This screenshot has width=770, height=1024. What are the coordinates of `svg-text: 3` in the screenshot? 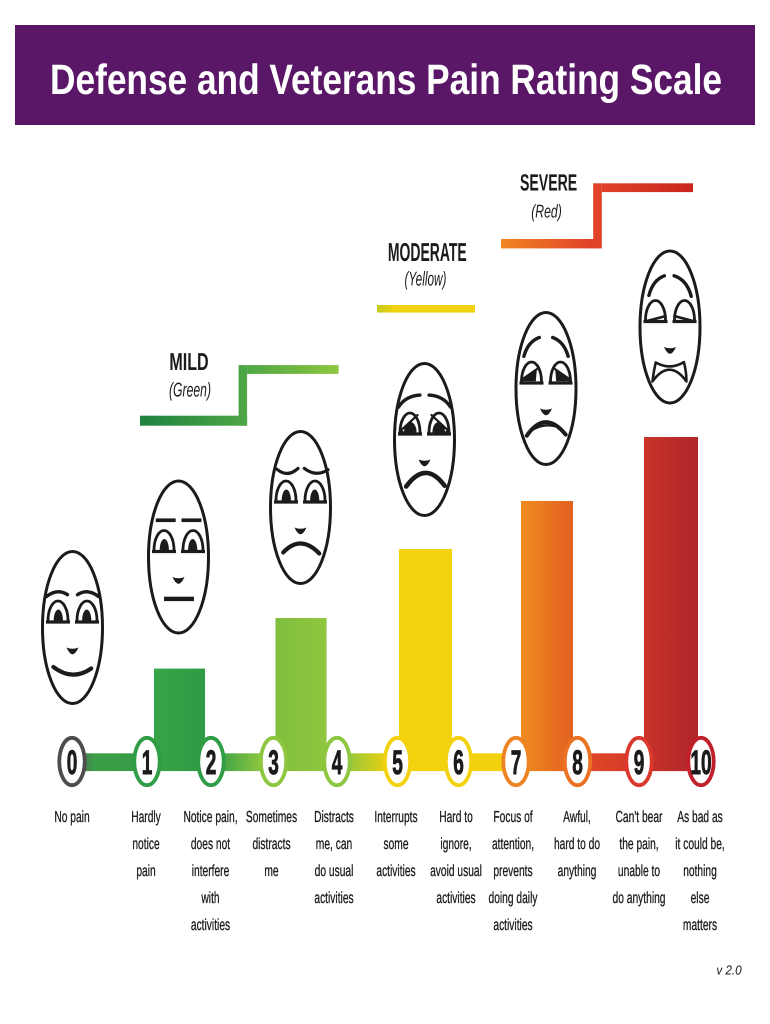 It's located at (273, 763).